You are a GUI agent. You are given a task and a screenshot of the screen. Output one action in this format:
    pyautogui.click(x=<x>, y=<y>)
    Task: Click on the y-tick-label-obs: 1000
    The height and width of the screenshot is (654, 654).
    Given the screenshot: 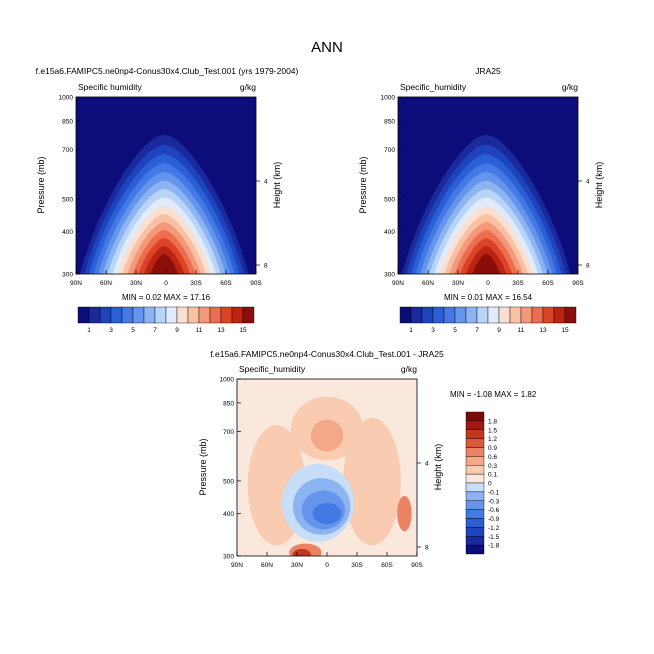 What is the action you would take?
    pyautogui.click(x=388, y=98)
    